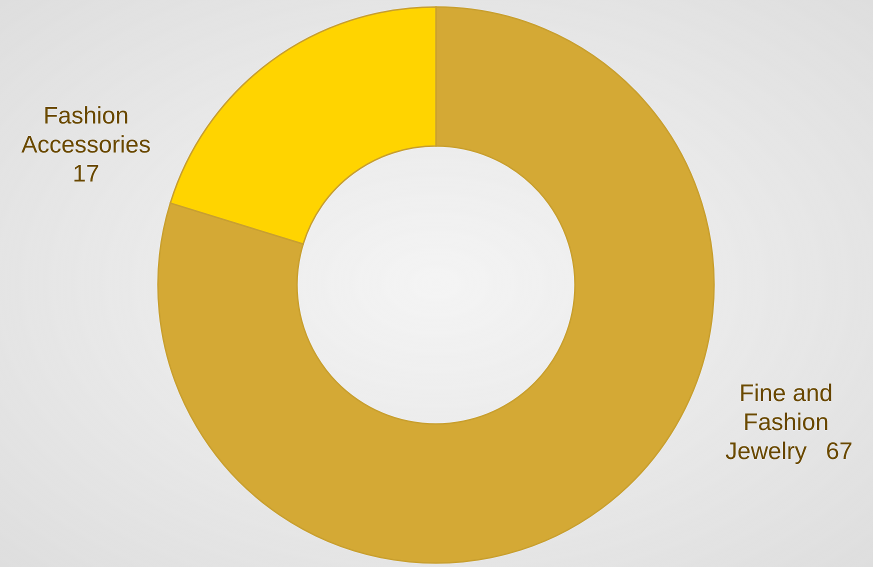  I want to click on data-label: 17, so click(86, 174).